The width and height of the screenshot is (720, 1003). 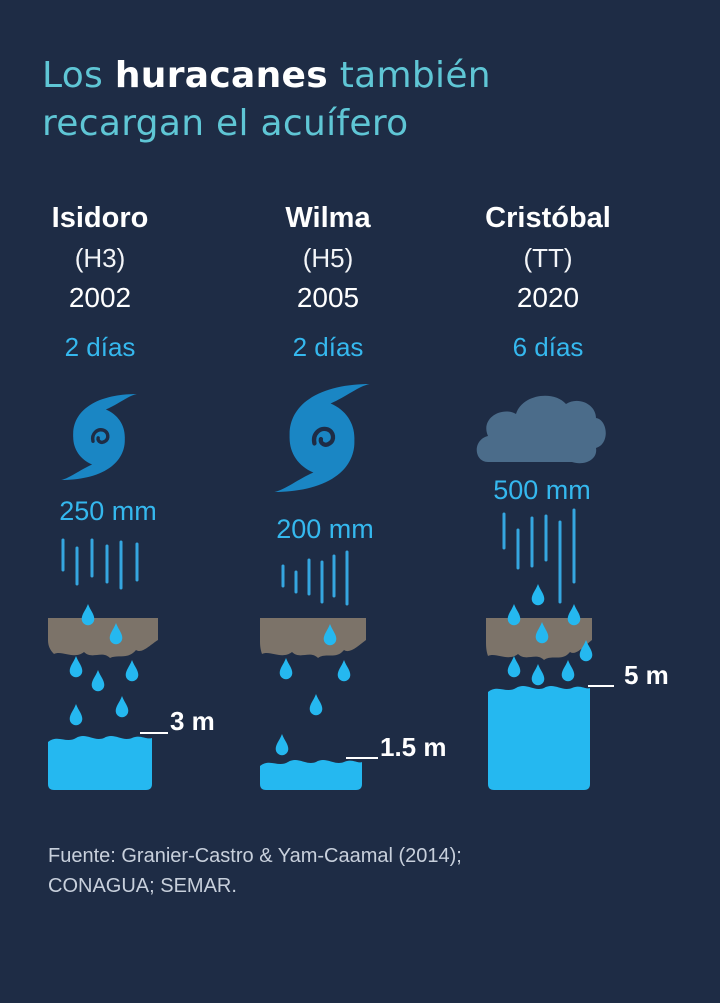 I want to click on title-highlight: huracanes, so click(x=221, y=75).